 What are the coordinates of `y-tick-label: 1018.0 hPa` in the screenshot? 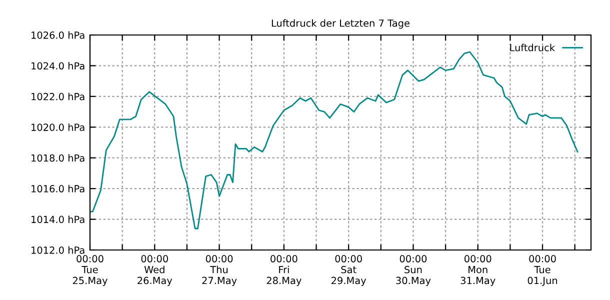 It's located at (58, 158).